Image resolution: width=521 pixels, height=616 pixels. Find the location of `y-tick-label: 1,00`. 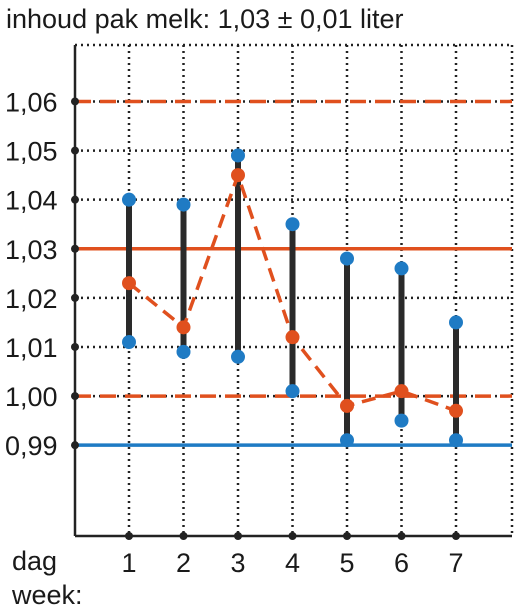

y-tick-label: 1,00 is located at coordinates (31, 397).